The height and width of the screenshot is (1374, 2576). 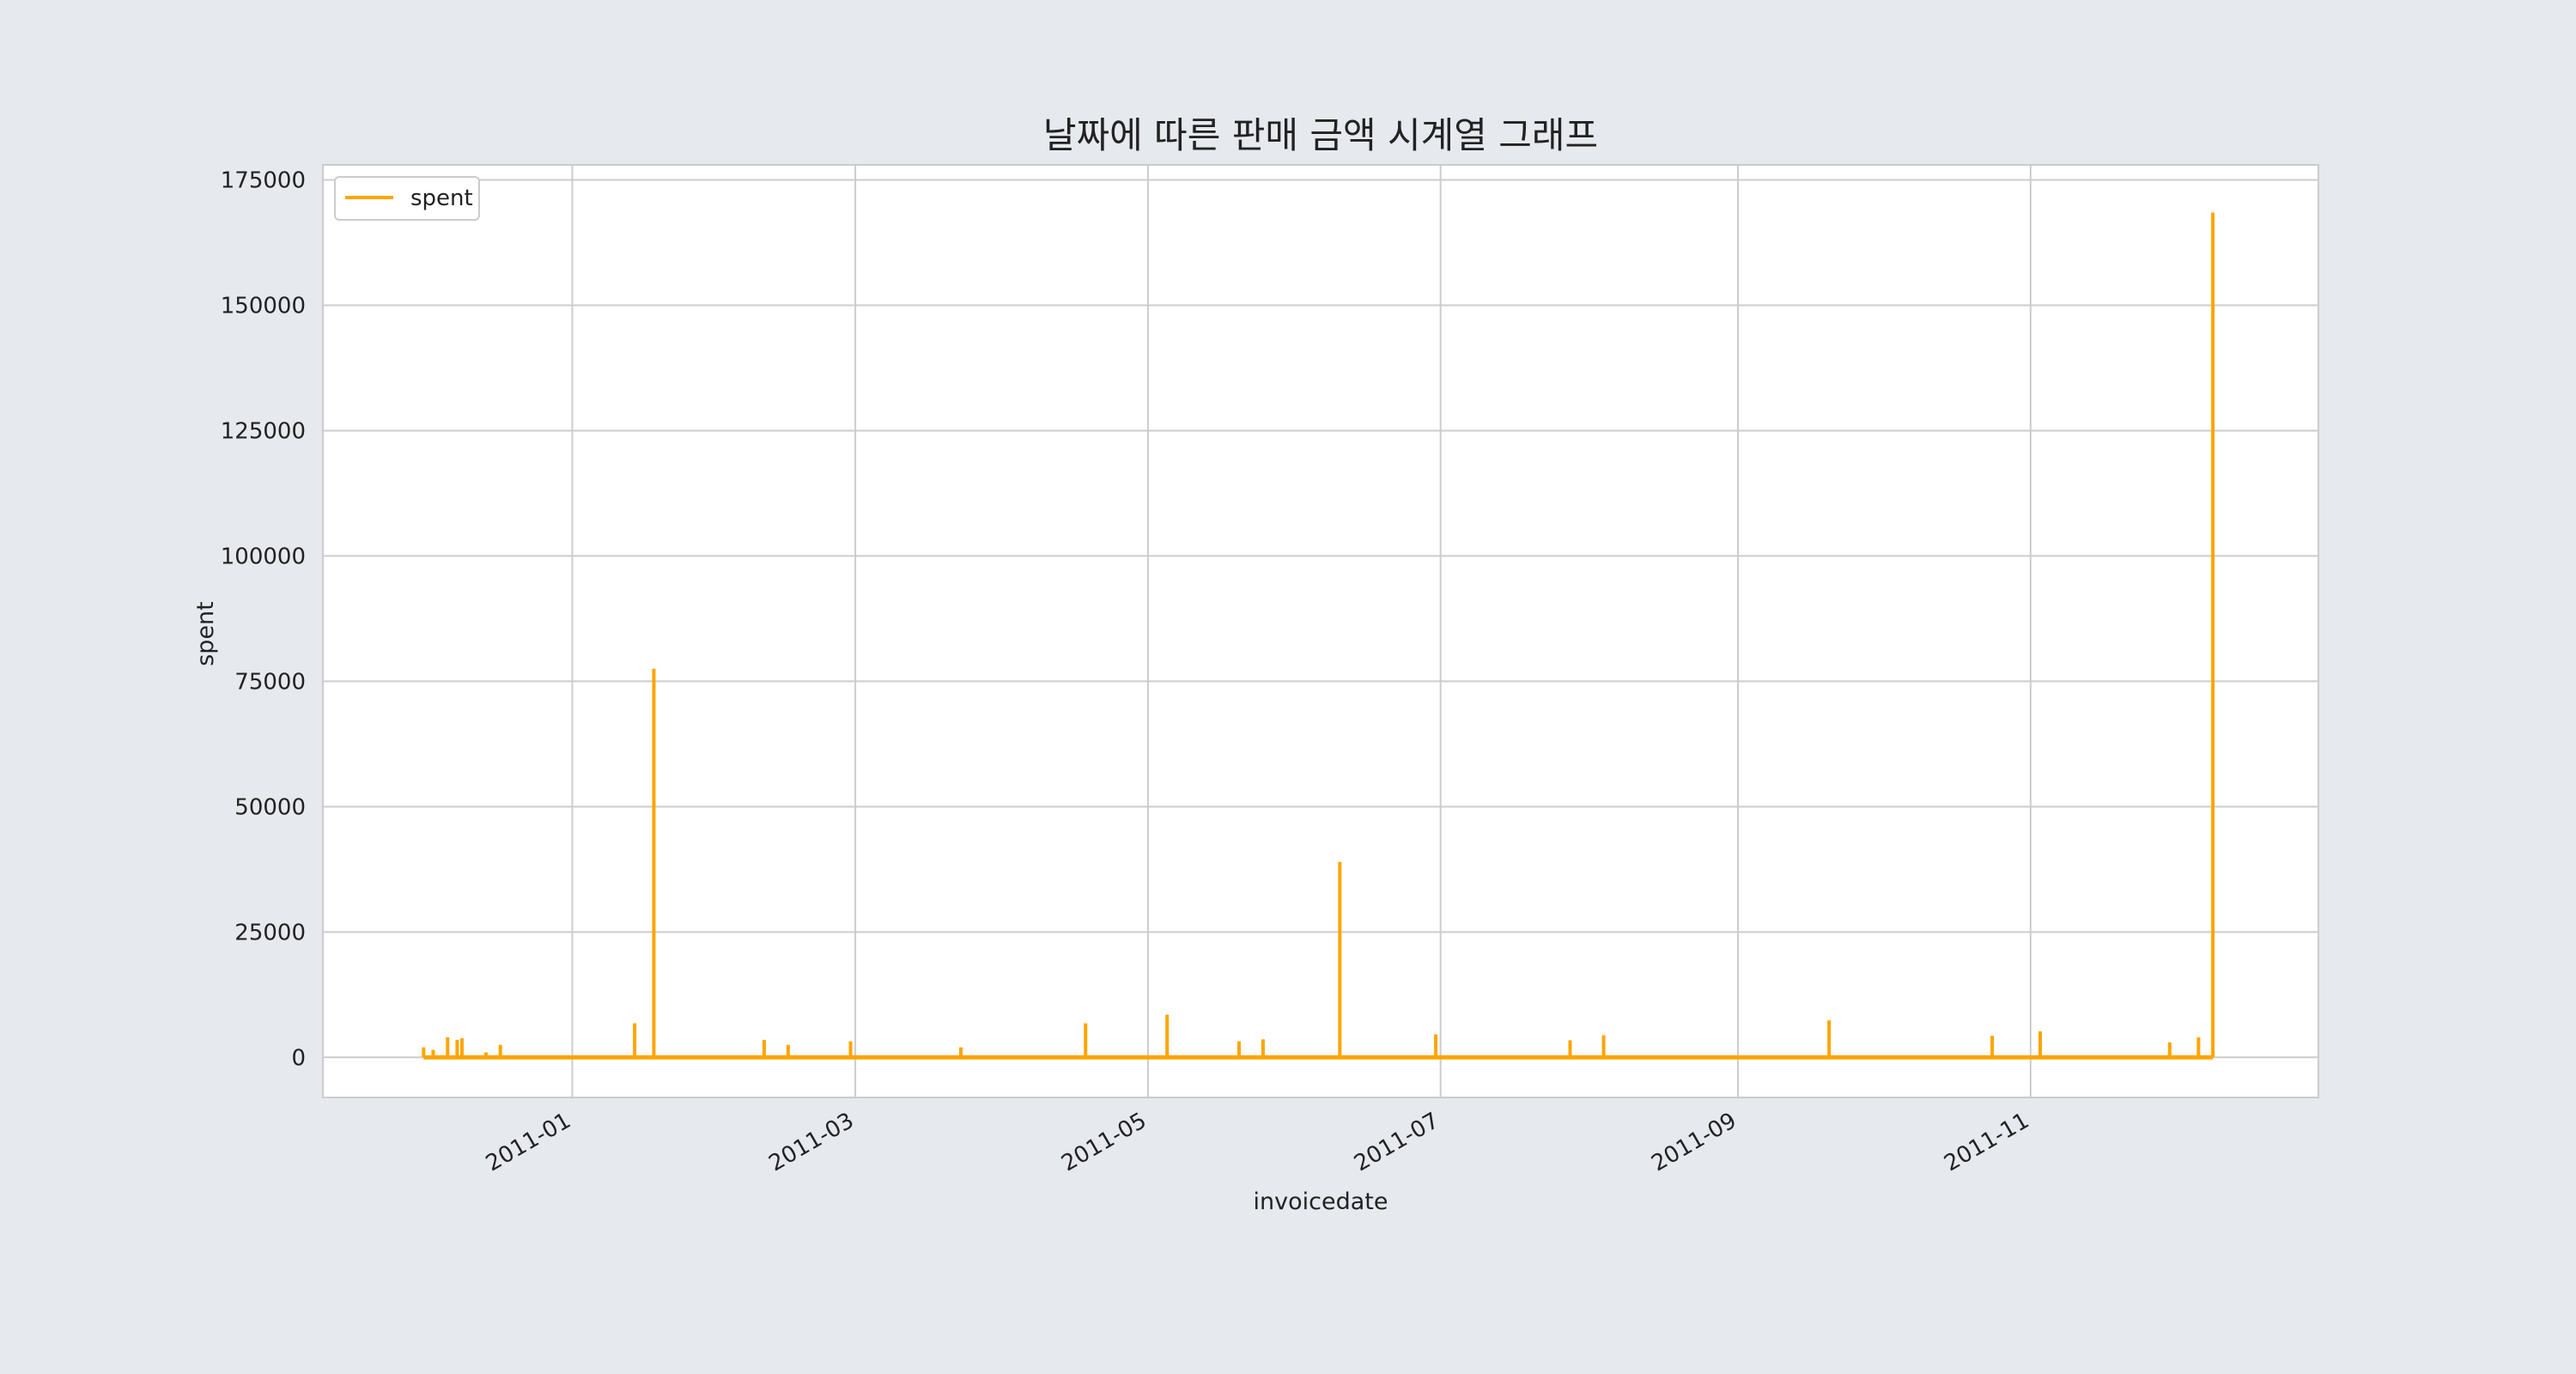 I want to click on x-tick-label: 2011-09, so click(x=1694, y=1142).